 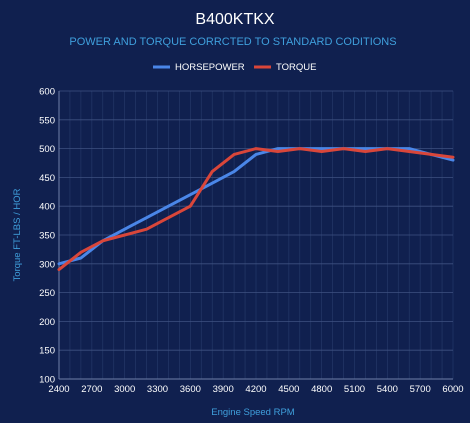 I want to click on x-tick-label: 2400, so click(x=58, y=389).